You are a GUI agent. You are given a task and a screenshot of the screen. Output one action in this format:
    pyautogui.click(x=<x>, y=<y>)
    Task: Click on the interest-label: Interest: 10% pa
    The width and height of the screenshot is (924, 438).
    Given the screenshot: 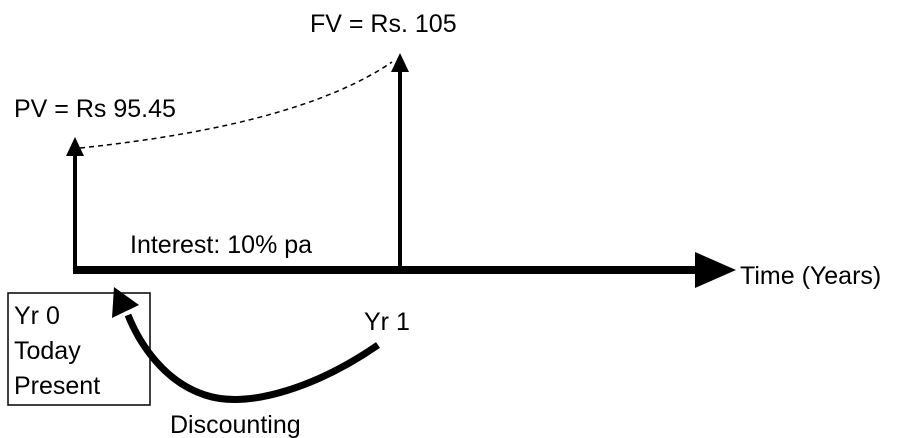 What is the action you would take?
    pyautogui.click(x=221, y=245)
    